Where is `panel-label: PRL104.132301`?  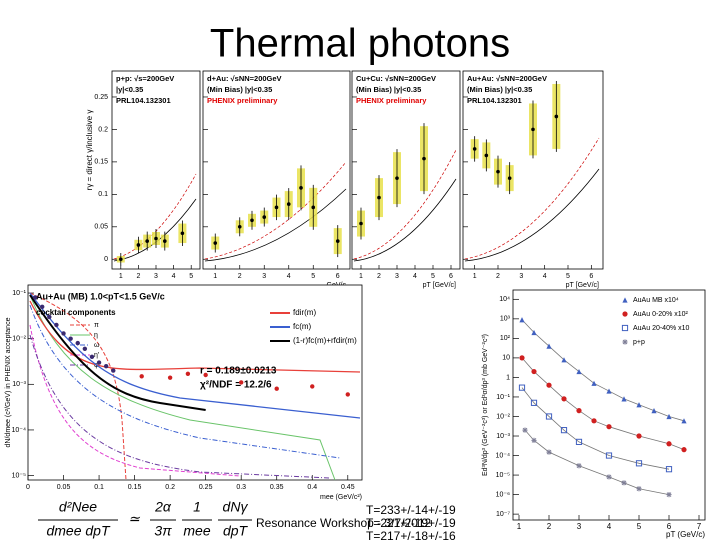
panel-label: PRL104.132301 is located at coordinates (143, 100).